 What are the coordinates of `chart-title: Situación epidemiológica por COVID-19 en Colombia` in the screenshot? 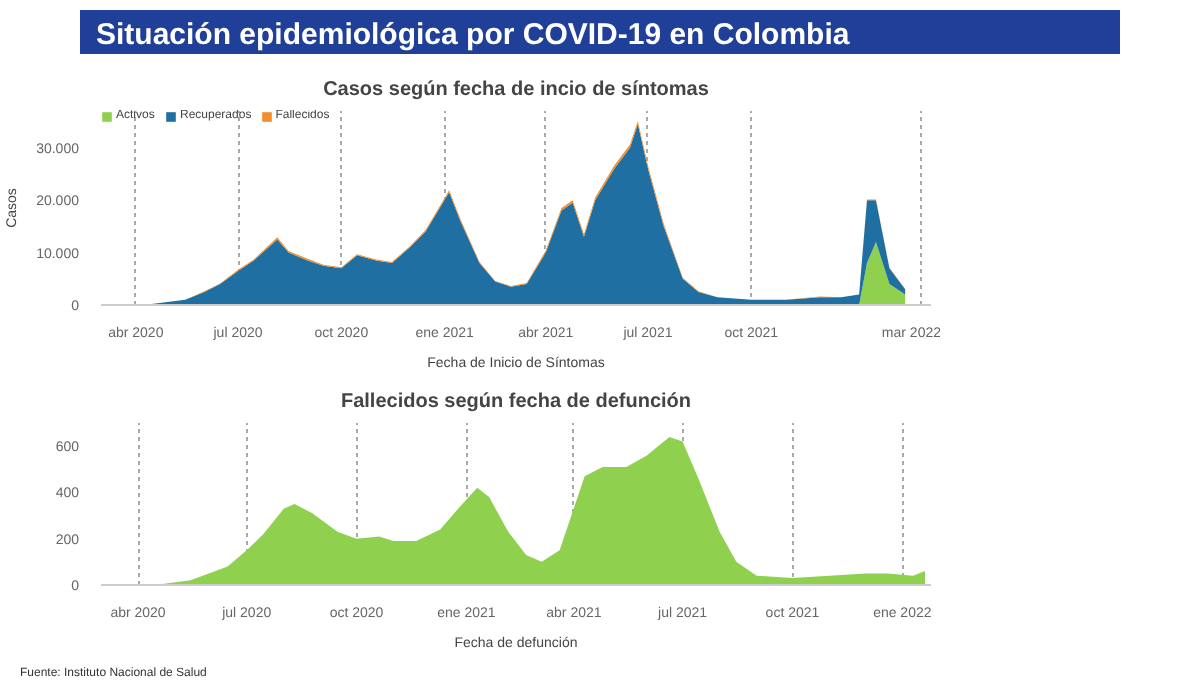 It's located at (473, 36).